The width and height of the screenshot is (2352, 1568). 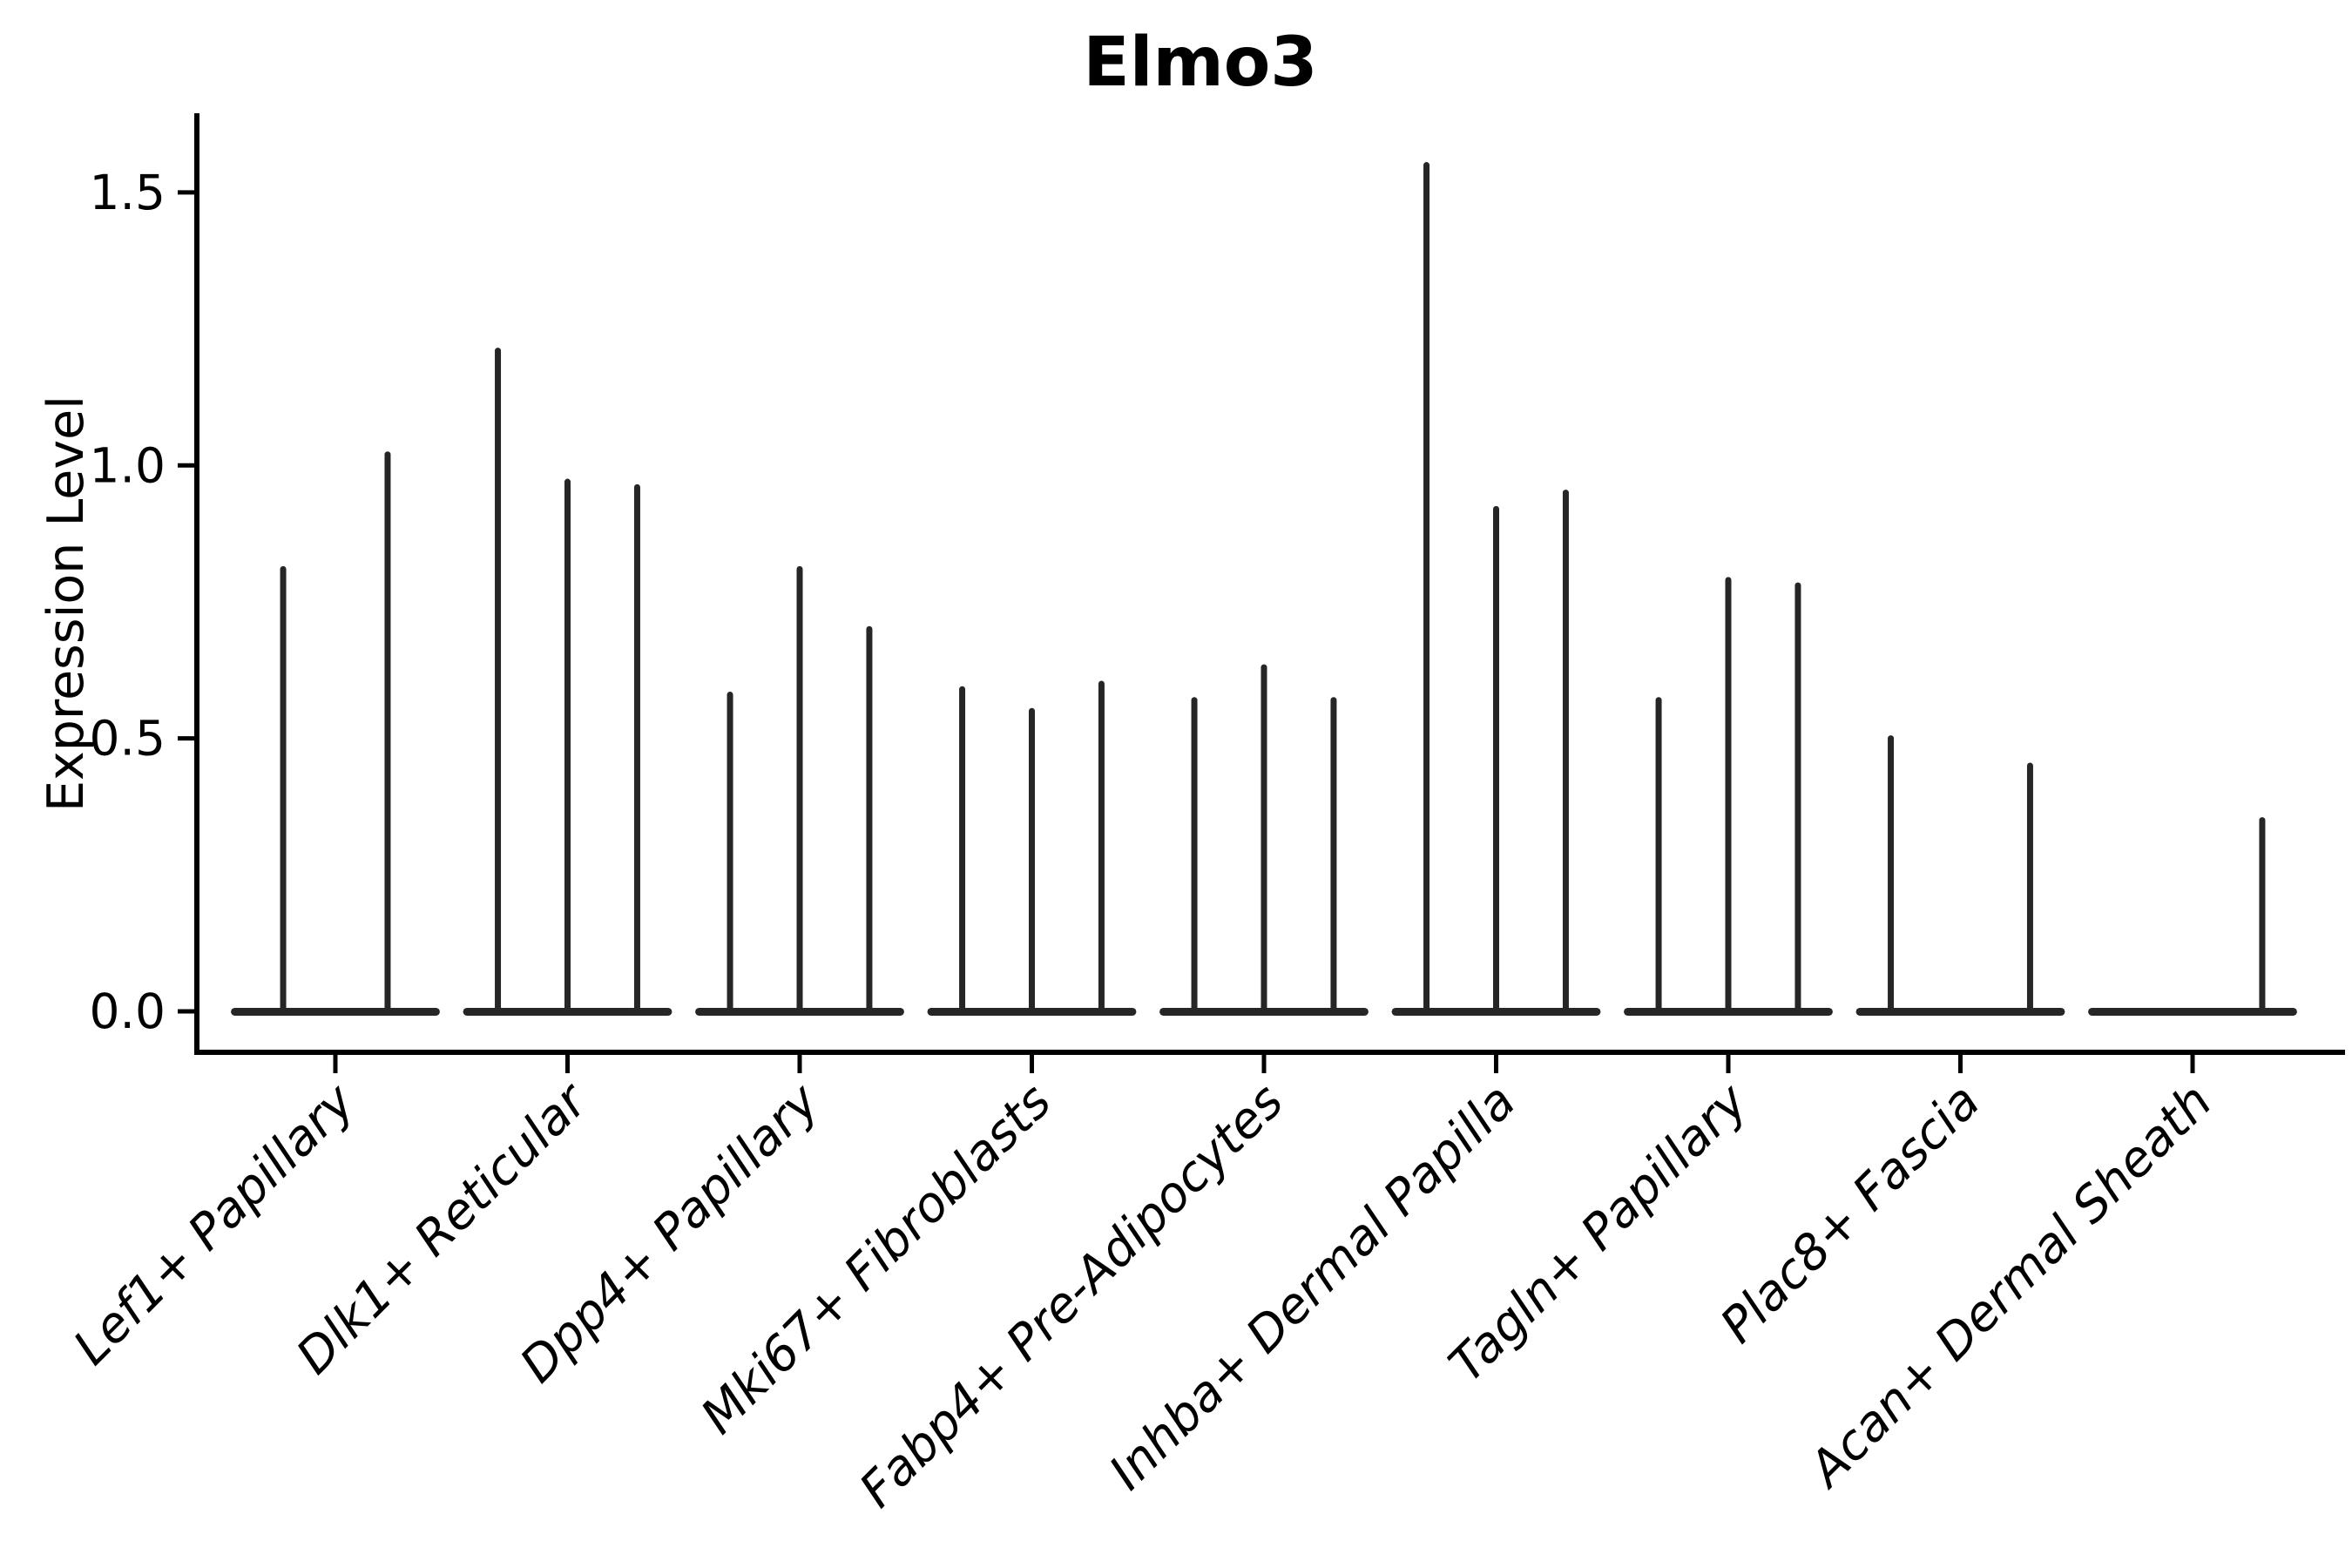 I want to click on chart-title: Elmo3, so click(x=1200, y=63).